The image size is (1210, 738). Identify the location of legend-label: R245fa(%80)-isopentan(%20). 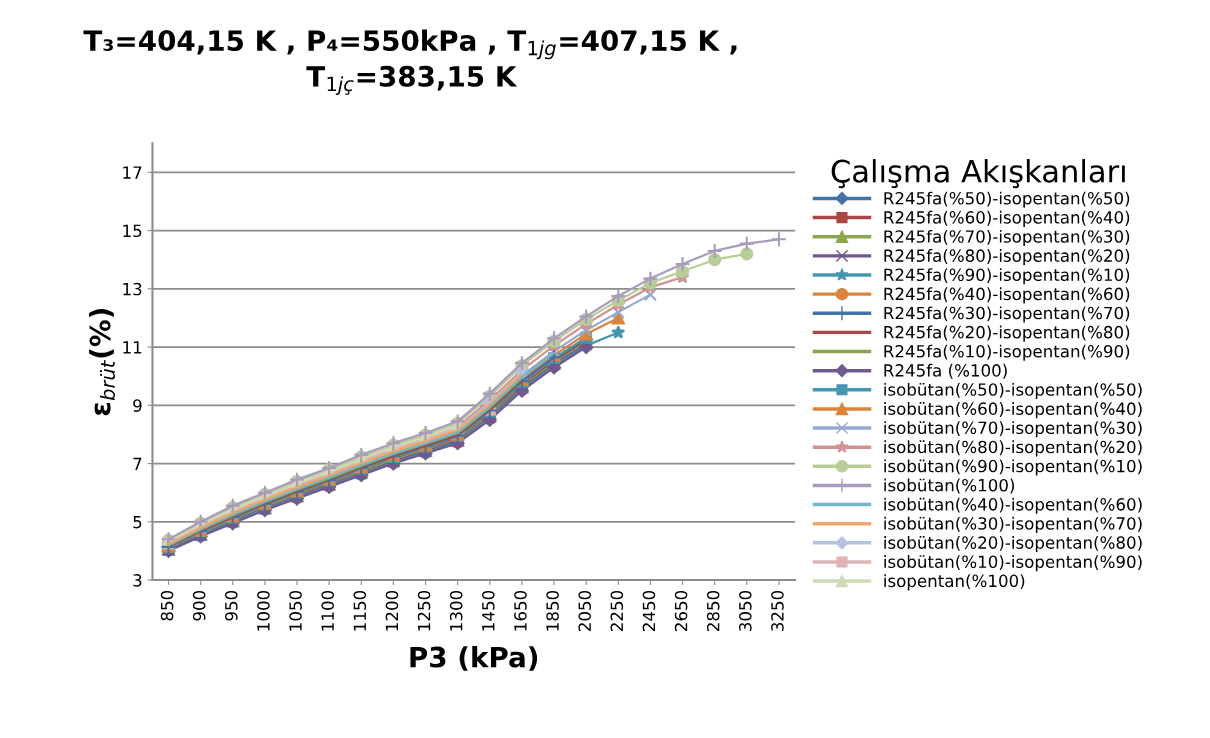
(1007, 257).